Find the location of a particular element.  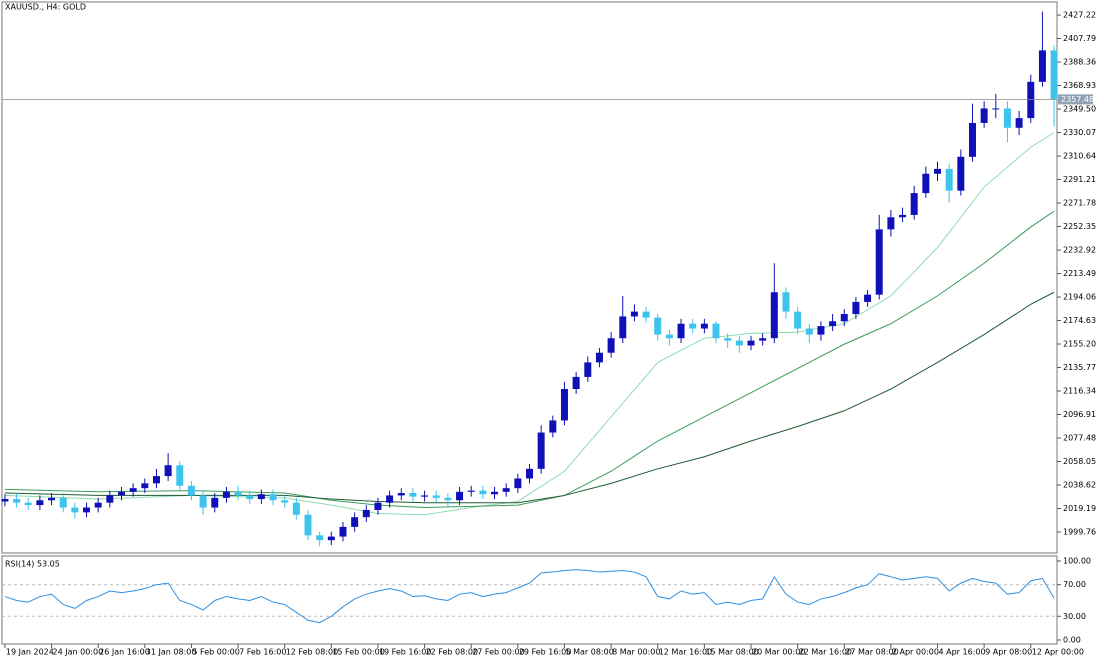

last-price-box is located at coordinates (1075, 99).